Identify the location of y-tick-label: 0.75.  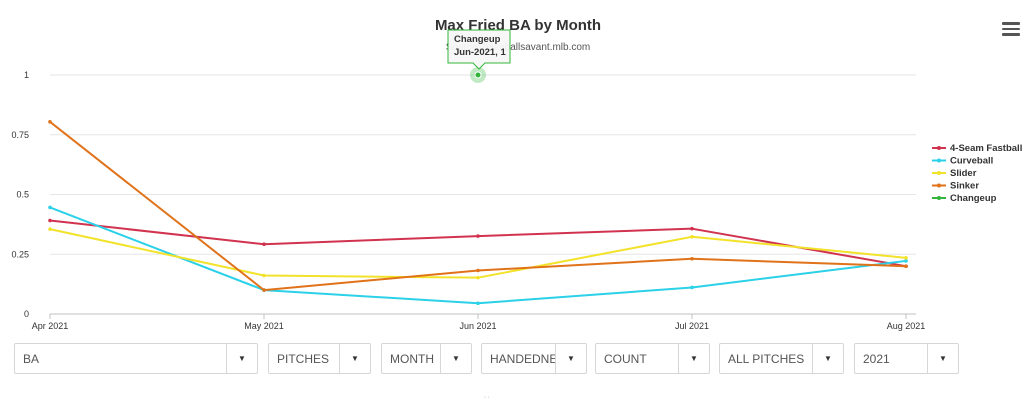
(20, 135).